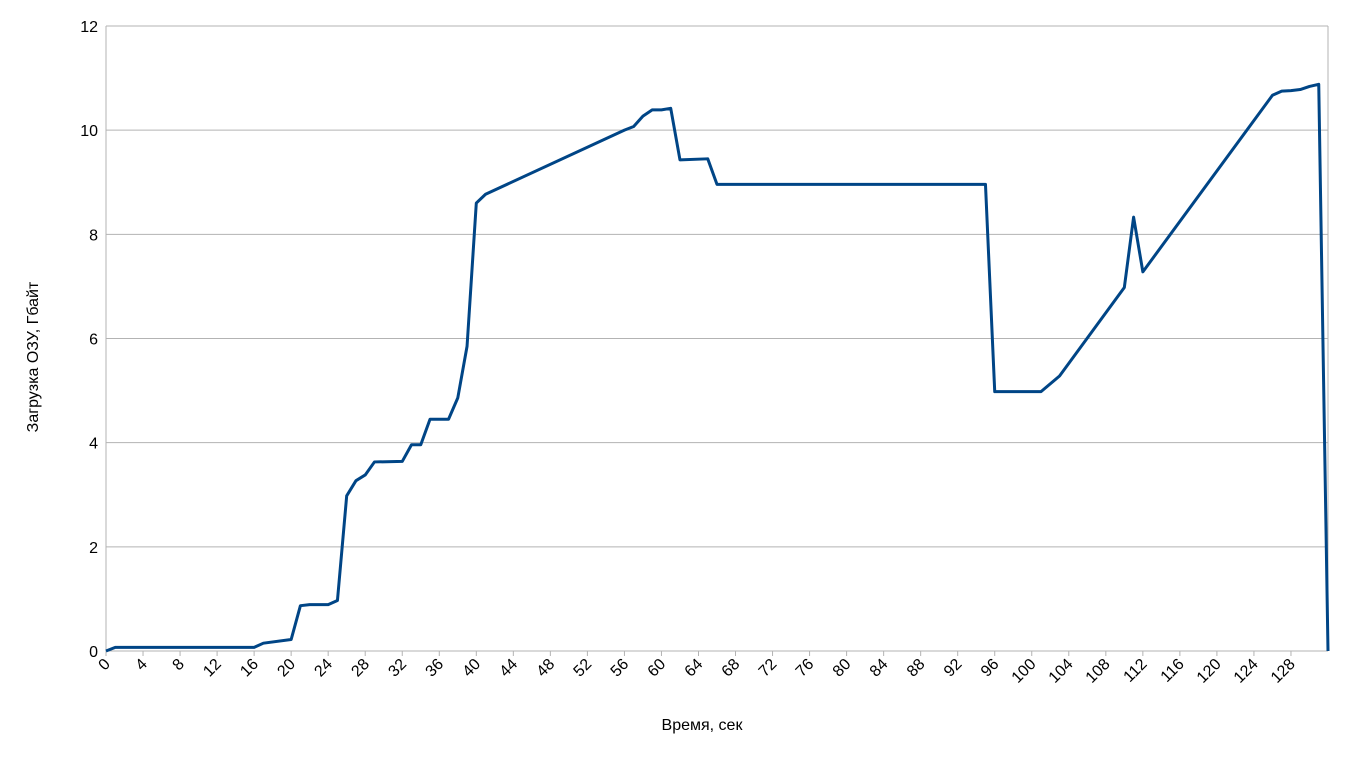  Describe the element at coordinates (703, 725) in the screenshot. I see `x-axis-label: Время, сек` at that location.